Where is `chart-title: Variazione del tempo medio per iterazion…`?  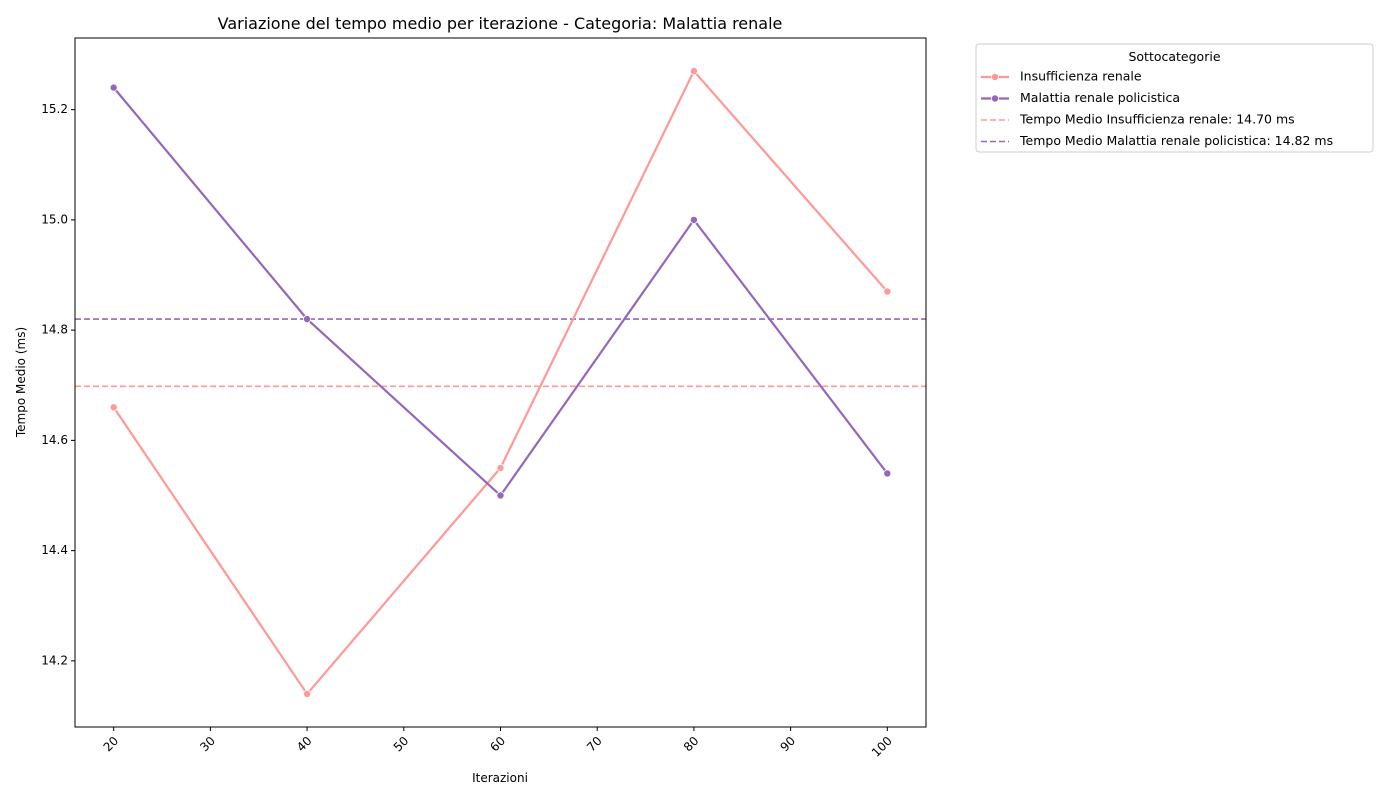 chart-title: Variazione del tempo medio per iterazion… is located at coordinates (500, 23).